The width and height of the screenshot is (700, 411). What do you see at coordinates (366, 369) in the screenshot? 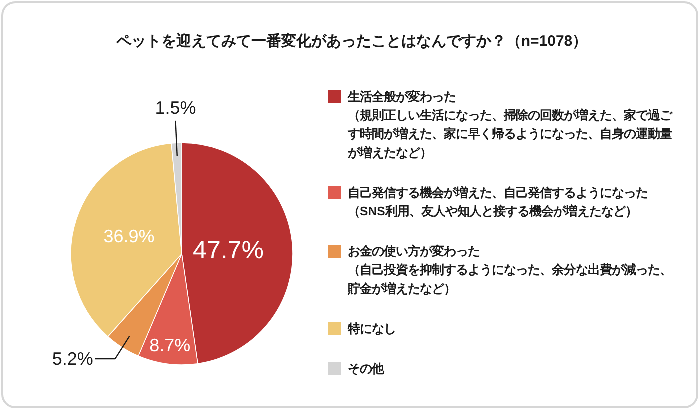
I see `legend-label: その他` at bounding box center [366, 369].